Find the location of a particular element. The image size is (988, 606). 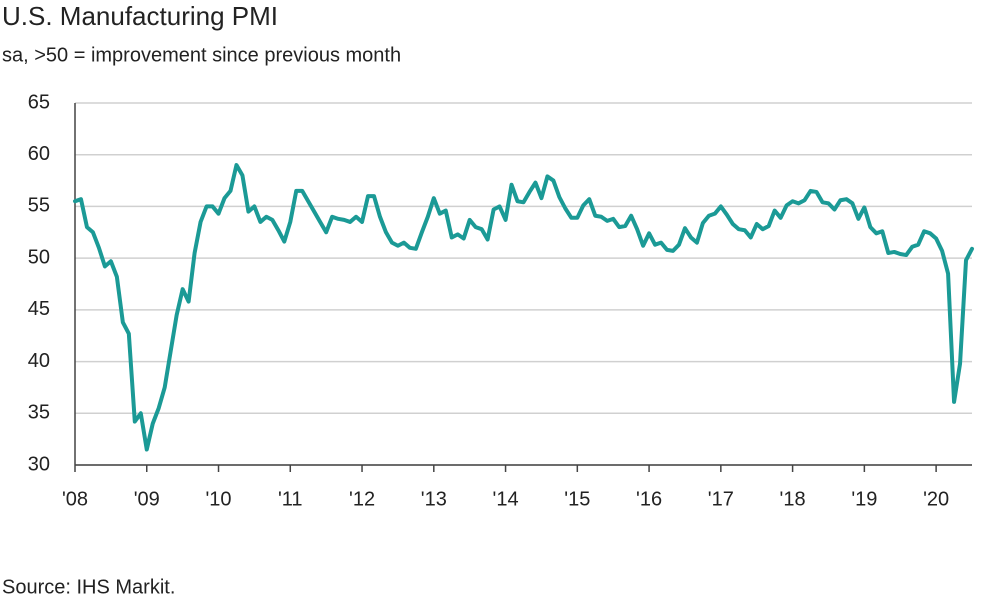

x-tick-label: '19 is located at coordinates (864, 499).